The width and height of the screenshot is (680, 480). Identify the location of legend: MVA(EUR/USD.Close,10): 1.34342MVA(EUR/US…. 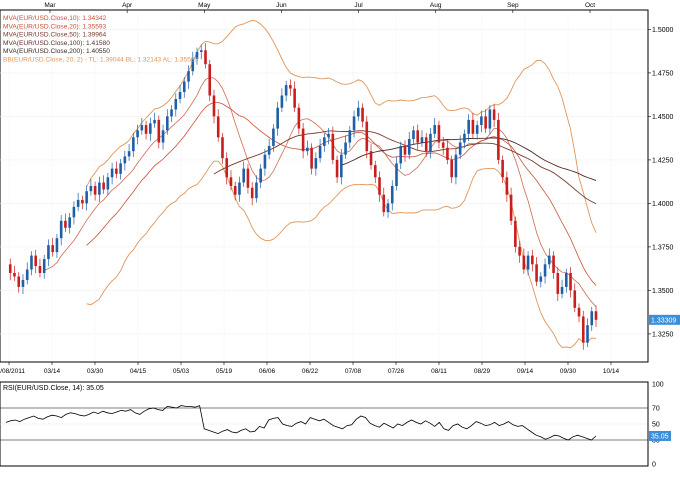
(101, 39).